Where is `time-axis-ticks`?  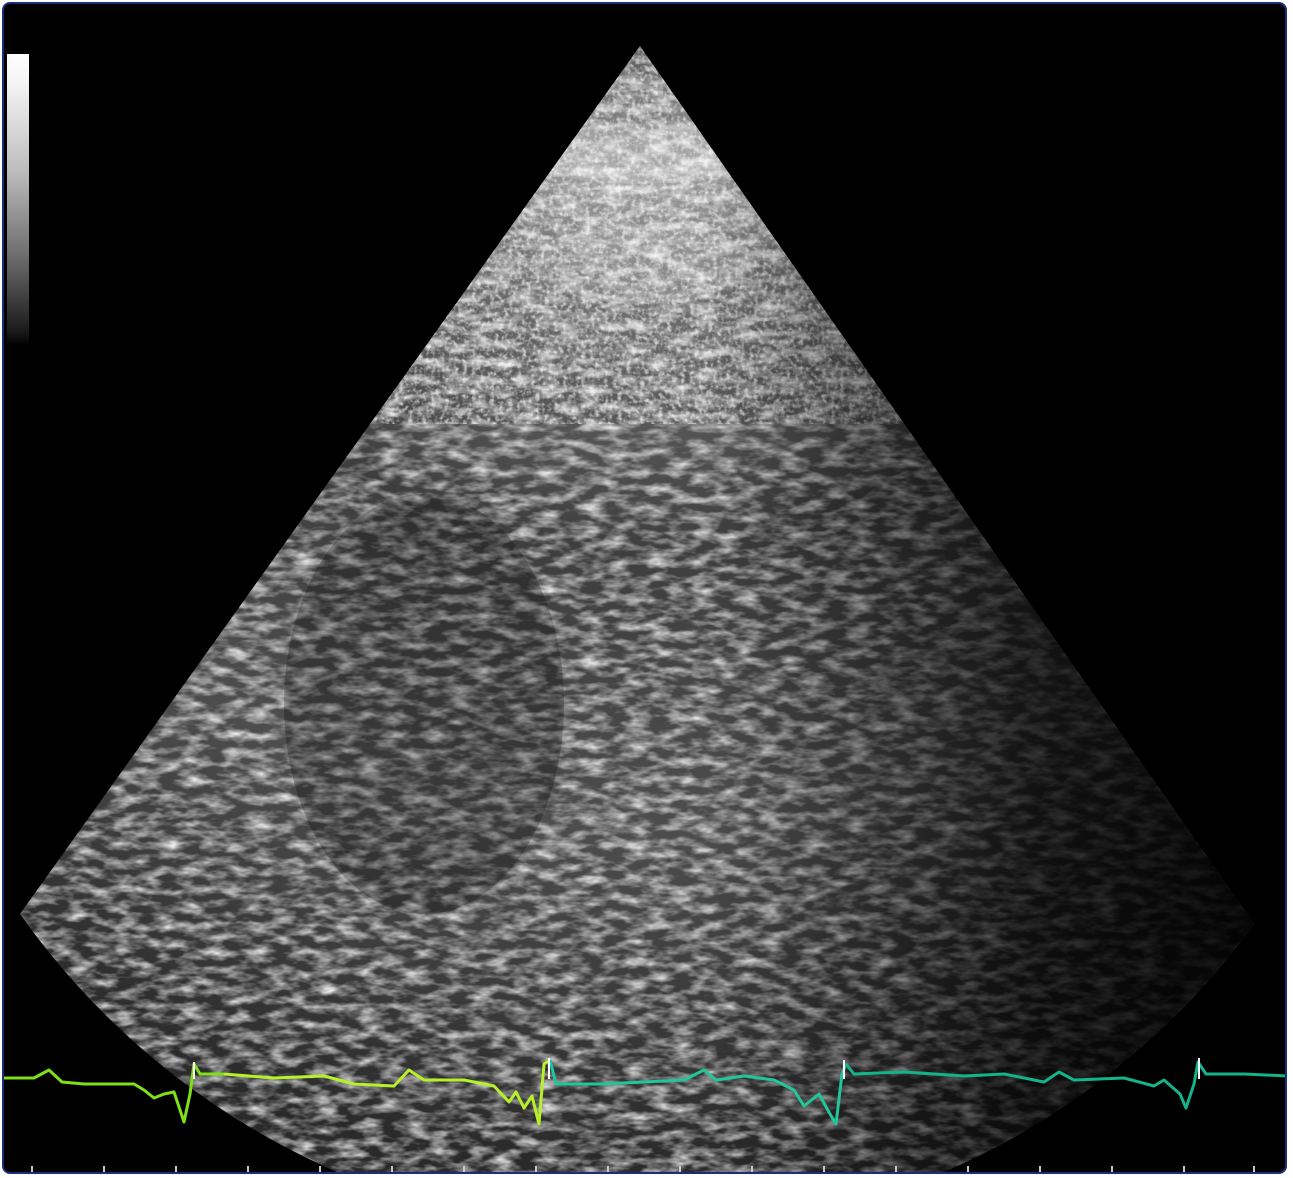
time-axis-ticks is located at coordinates (643, 1169).